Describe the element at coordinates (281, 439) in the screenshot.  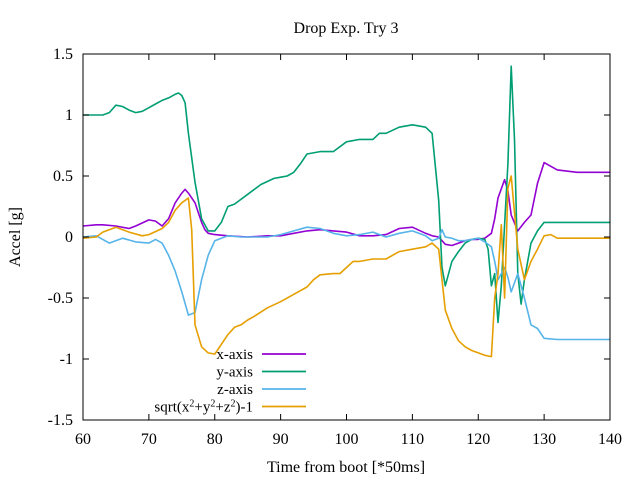
I see `x-tick-label: 90` at that location.